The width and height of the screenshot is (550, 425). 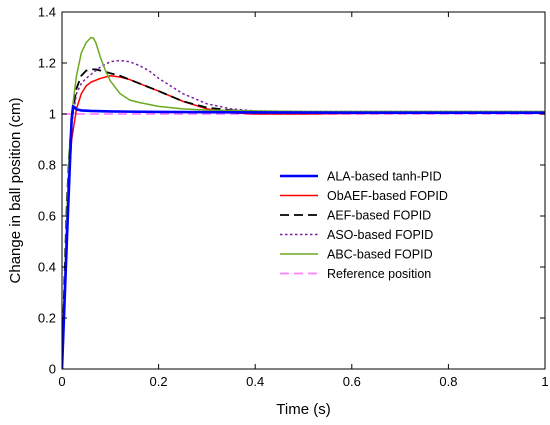 What do you see at coordinates (380, 255) in the screenshot?
I see `legend-label: ABC-based FOPID` at bounding box center [380, 255].